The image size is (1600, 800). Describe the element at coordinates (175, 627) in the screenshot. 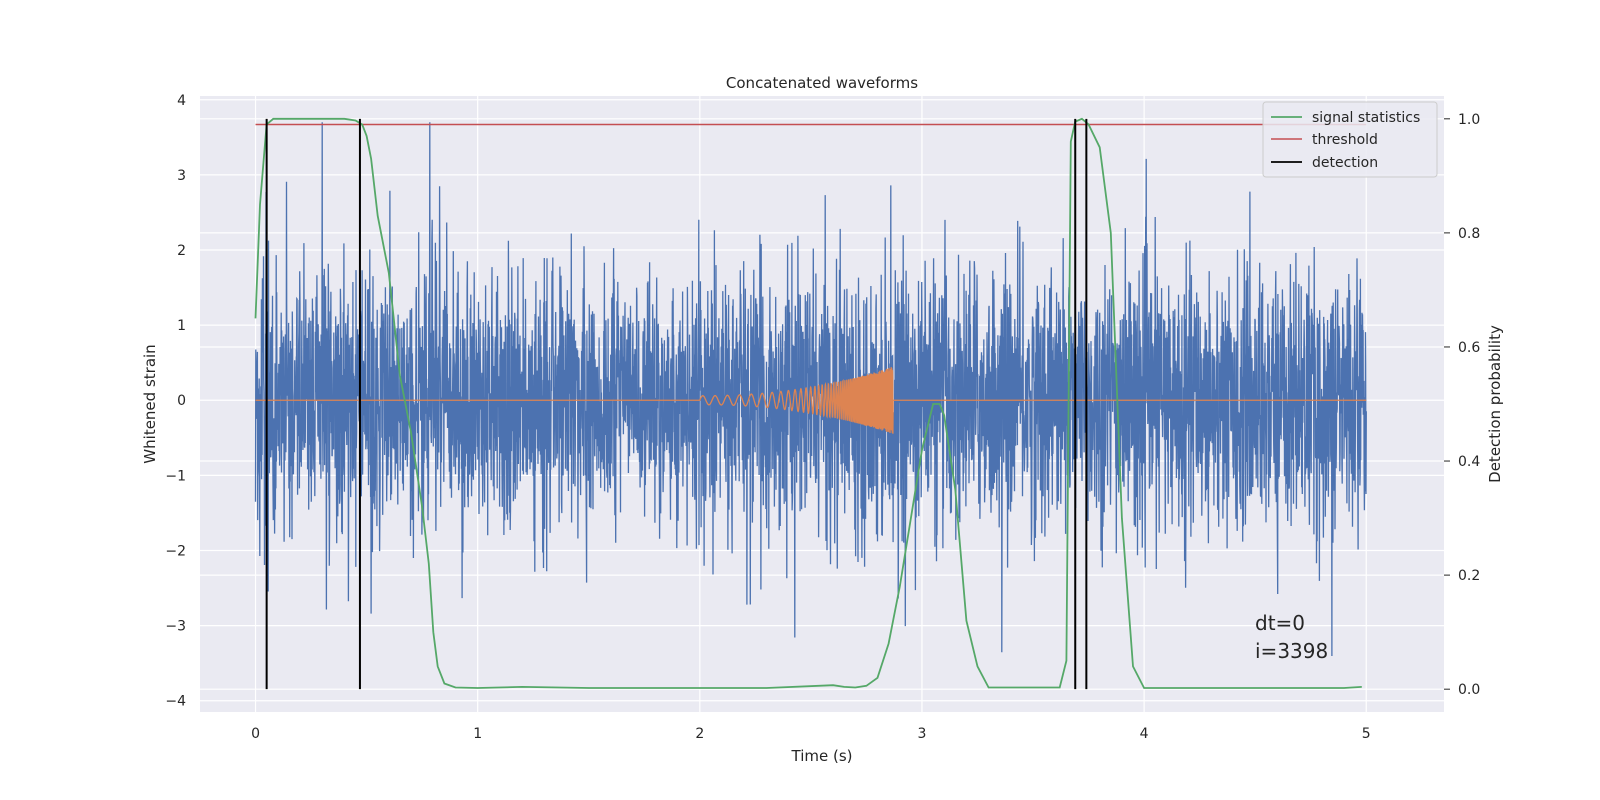

I see `y-left-tick-label: −3` at that location.